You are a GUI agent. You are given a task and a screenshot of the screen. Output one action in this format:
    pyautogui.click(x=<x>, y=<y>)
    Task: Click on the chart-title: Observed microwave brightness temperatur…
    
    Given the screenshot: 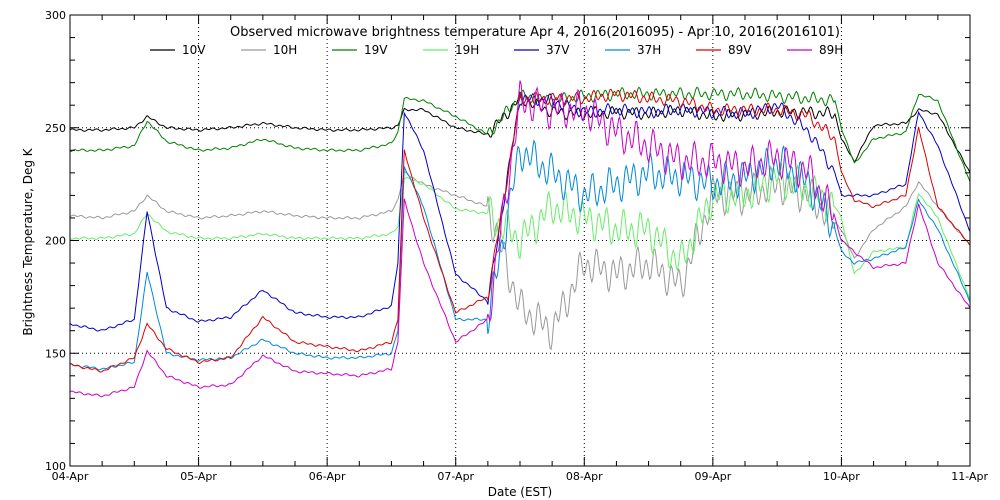 What is the action you would take?
    pyautogui.click(x=535, y=32)
    